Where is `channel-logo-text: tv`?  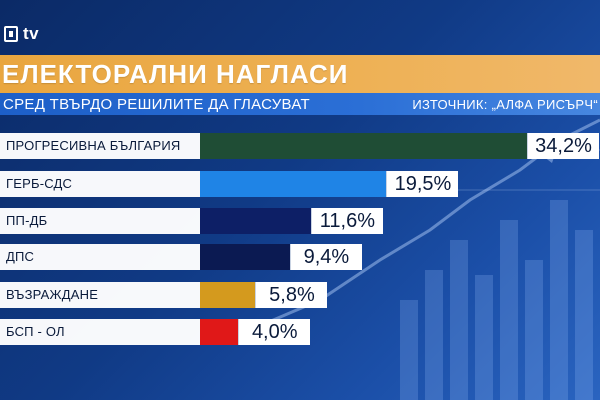 channel-logo-text: tv is located at coordinates (31, 33).